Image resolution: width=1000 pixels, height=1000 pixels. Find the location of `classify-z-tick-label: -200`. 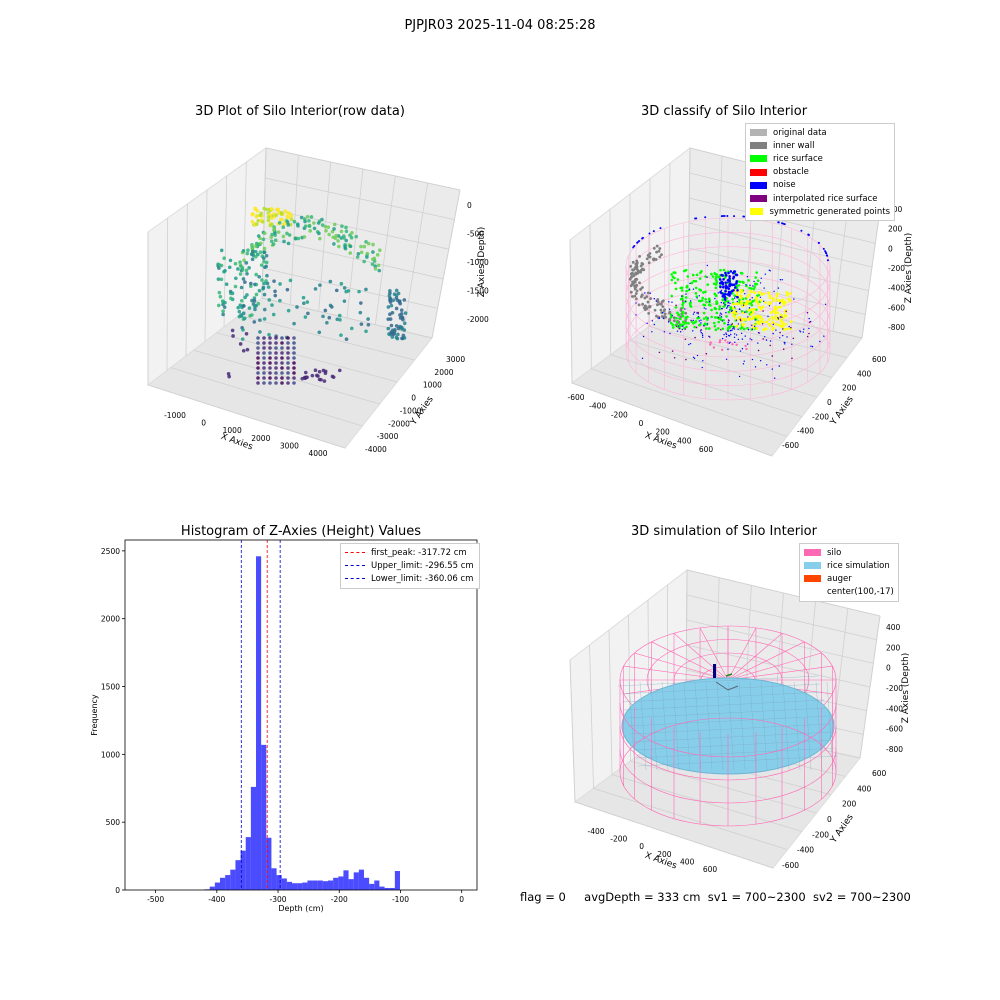

classify-z-tick-label: -200 is located at coordinates (896, 268).